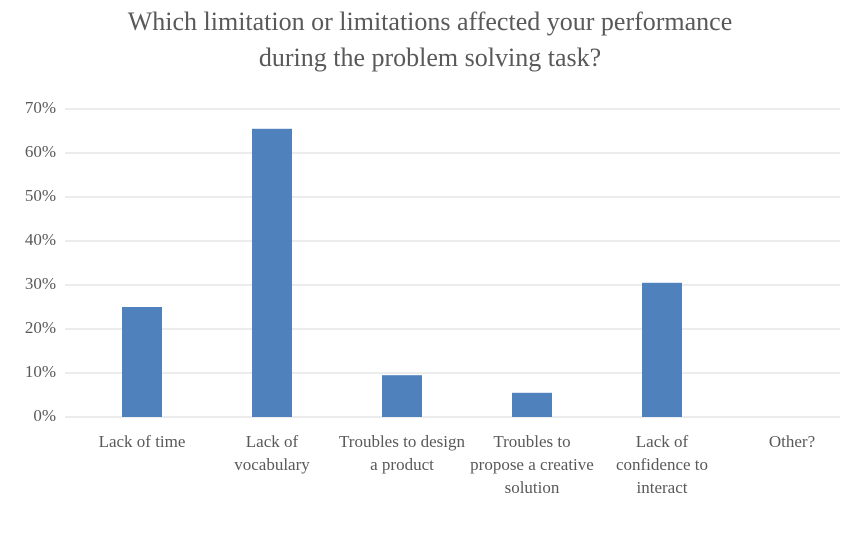 This screenshot has width=842, height=537. What do you see at coordinates (40, 327) in the screenshot?
I see `y-tick-label: 20%` at bounding box center [40, 327].